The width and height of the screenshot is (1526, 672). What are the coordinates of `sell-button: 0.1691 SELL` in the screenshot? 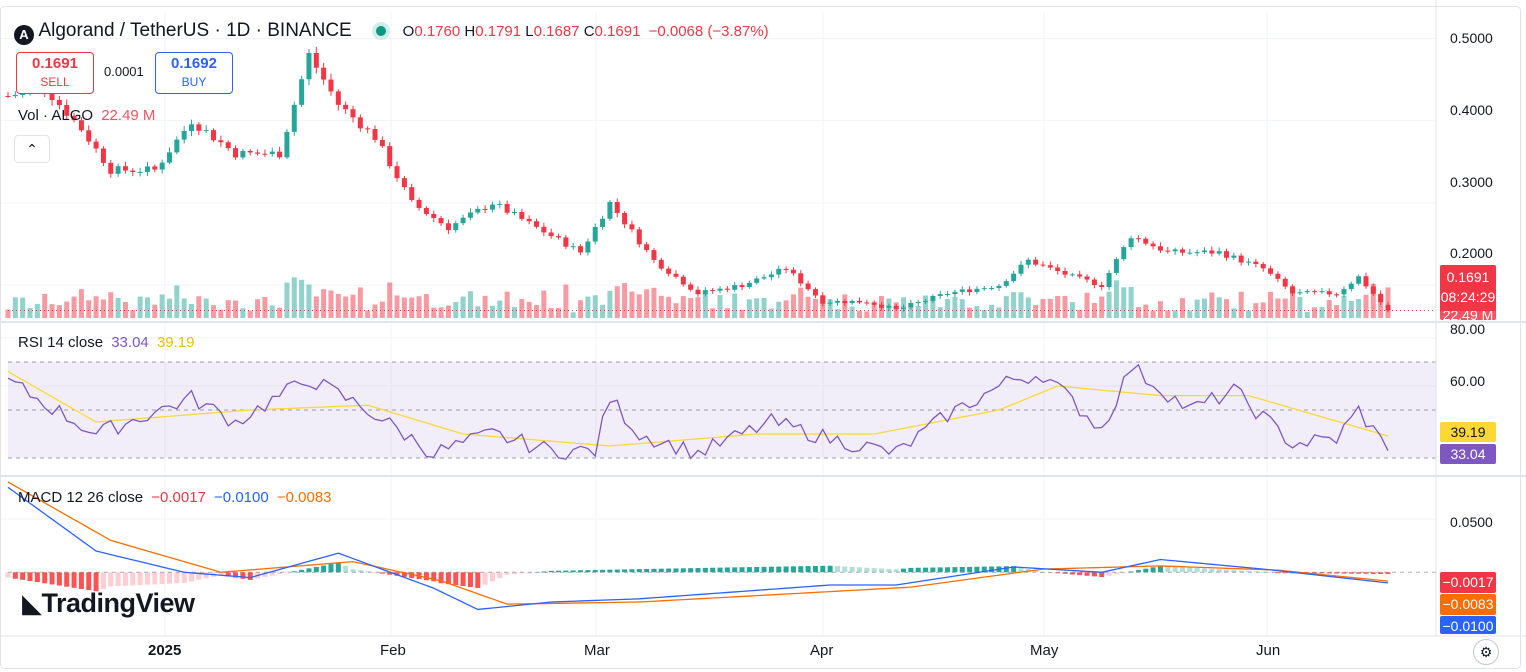 It's located at (55, 73).